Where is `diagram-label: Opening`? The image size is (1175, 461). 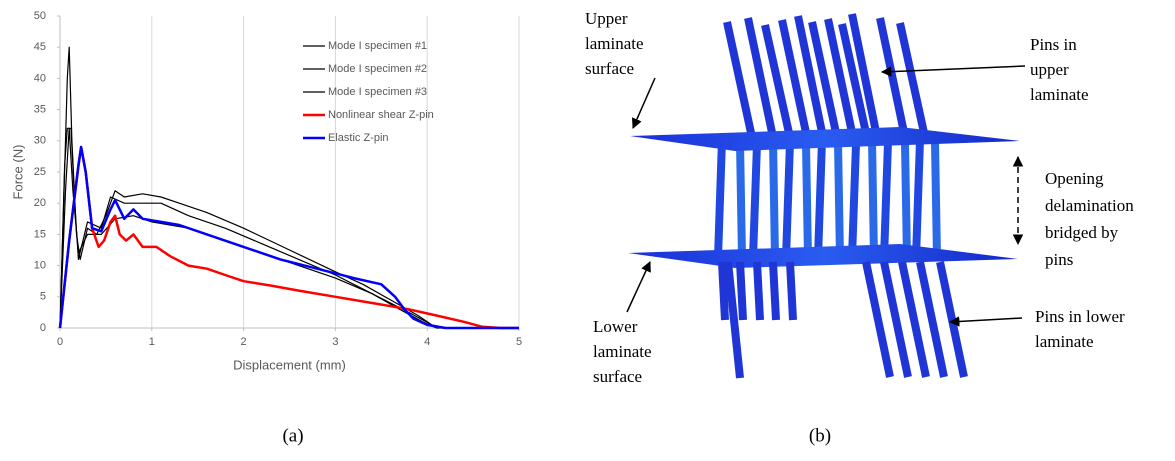
diagram-label: Opening is located at coordinates (1074, 178).